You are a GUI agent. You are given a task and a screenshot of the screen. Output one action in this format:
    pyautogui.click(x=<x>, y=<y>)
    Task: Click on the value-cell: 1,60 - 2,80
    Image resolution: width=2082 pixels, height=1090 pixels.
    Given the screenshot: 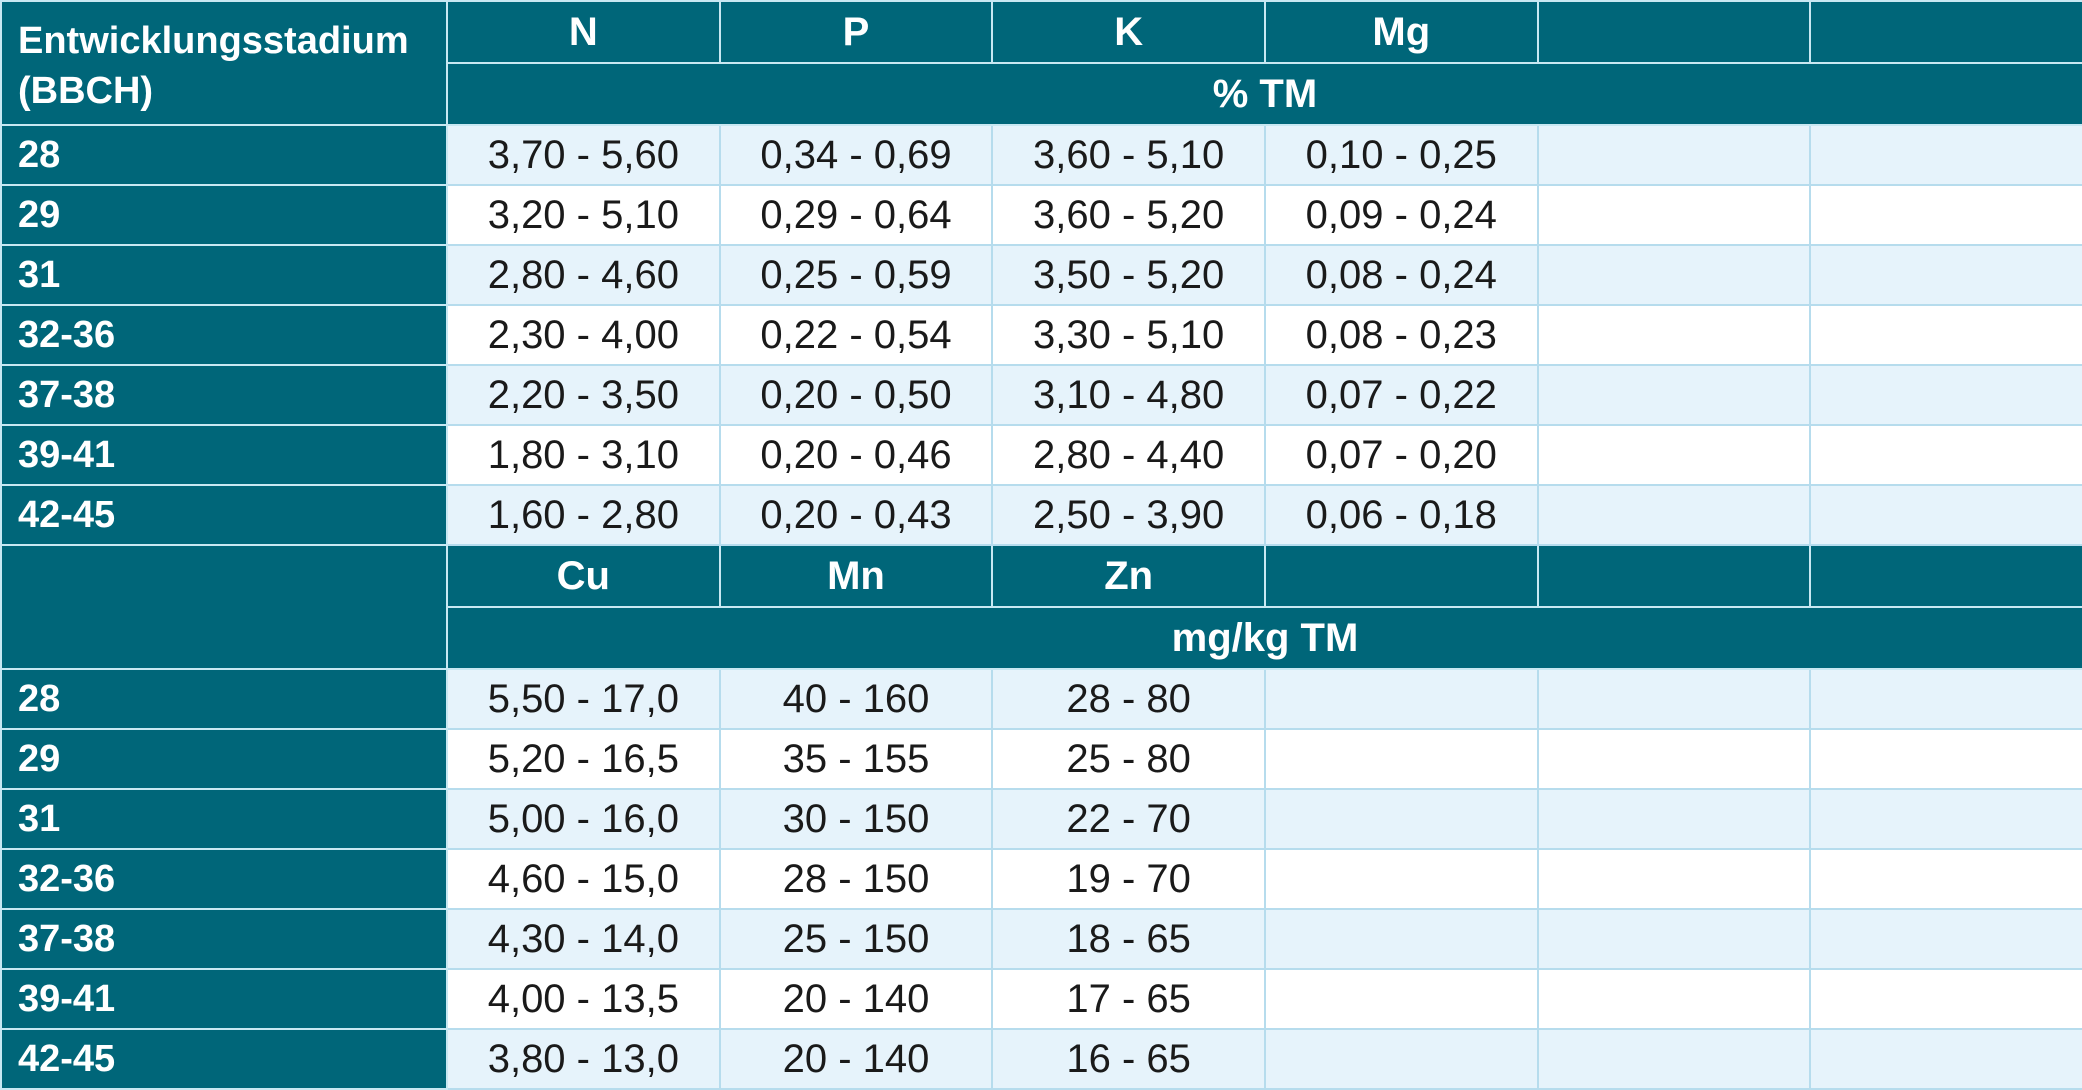 What is the action you would take?
    pyautogui.click(x=583, y=515)
    